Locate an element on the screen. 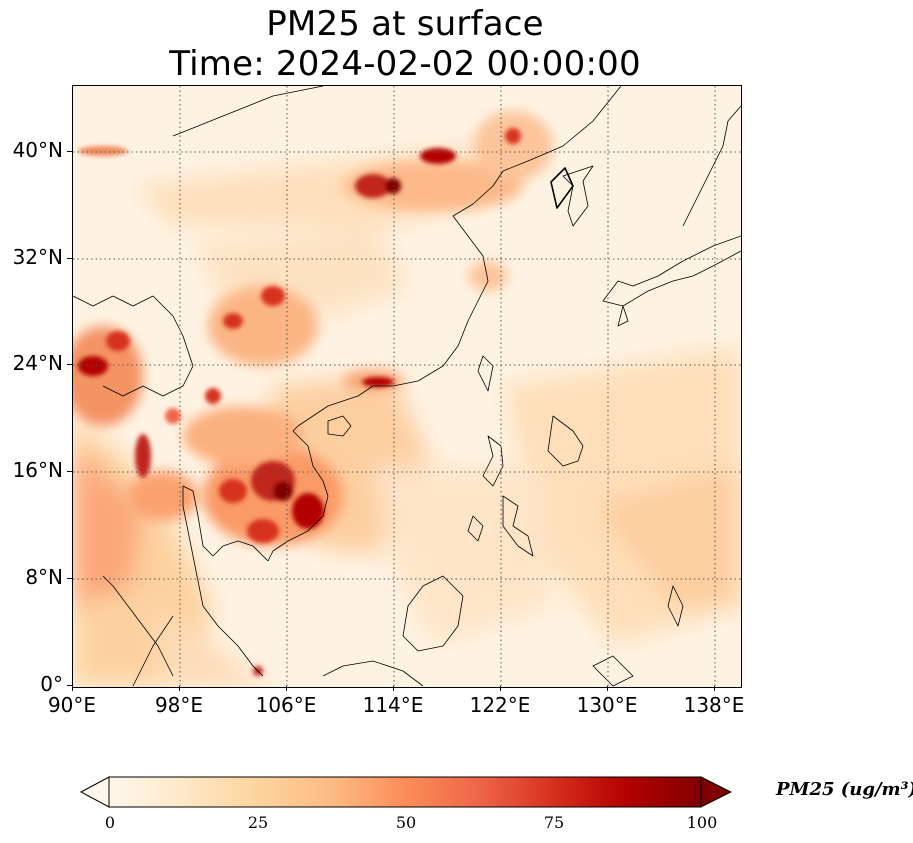 The height and width of the screenshot is (843, 913). y-tick-label: 40°N is located at coordinates (37, 150).